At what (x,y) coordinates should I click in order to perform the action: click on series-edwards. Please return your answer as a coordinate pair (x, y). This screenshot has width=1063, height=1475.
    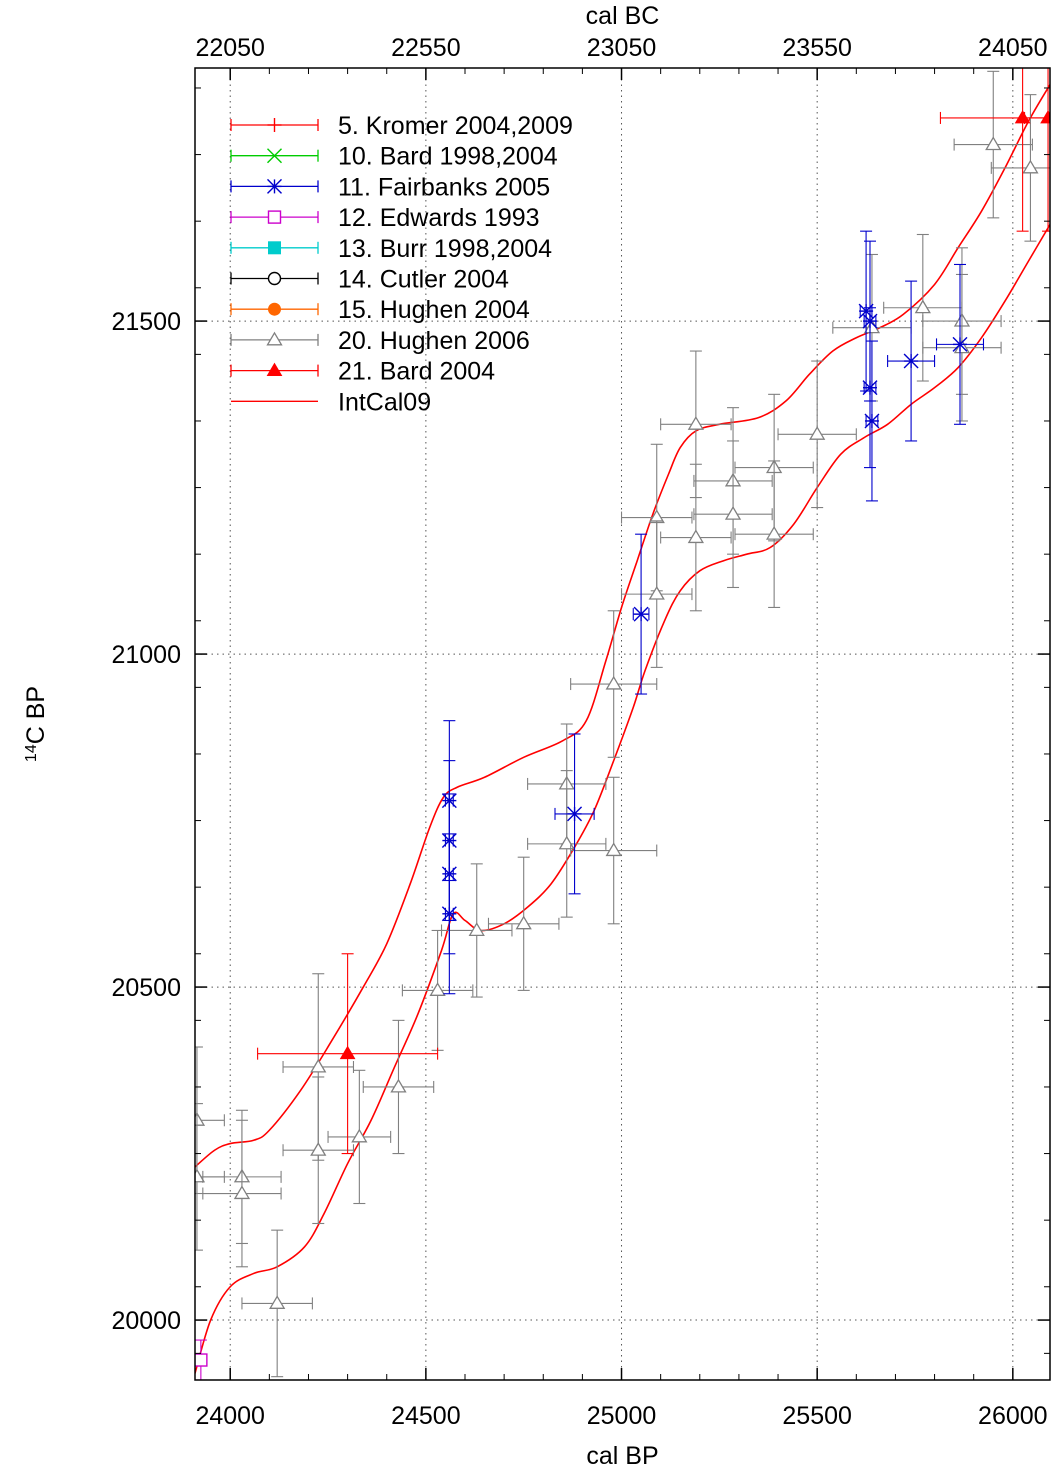
    Looking at the image, I should click on (201, 1359).